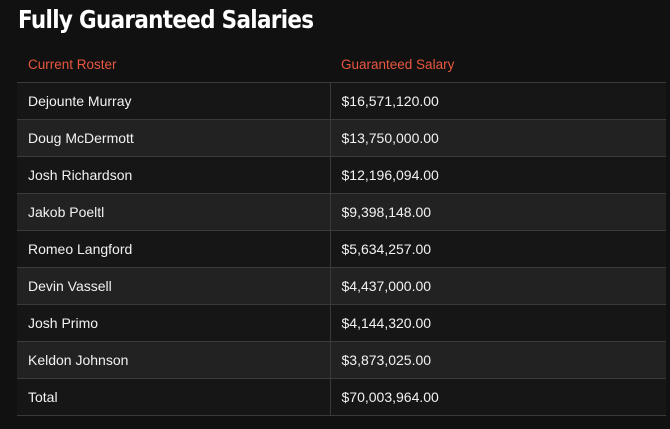 The width and height of the screenshot is (670, 429). What do you see at coordinates (174, 138) in the screenshot?
I see `player-name-cell: Doug McDermott` at bounding box center [174, 138].